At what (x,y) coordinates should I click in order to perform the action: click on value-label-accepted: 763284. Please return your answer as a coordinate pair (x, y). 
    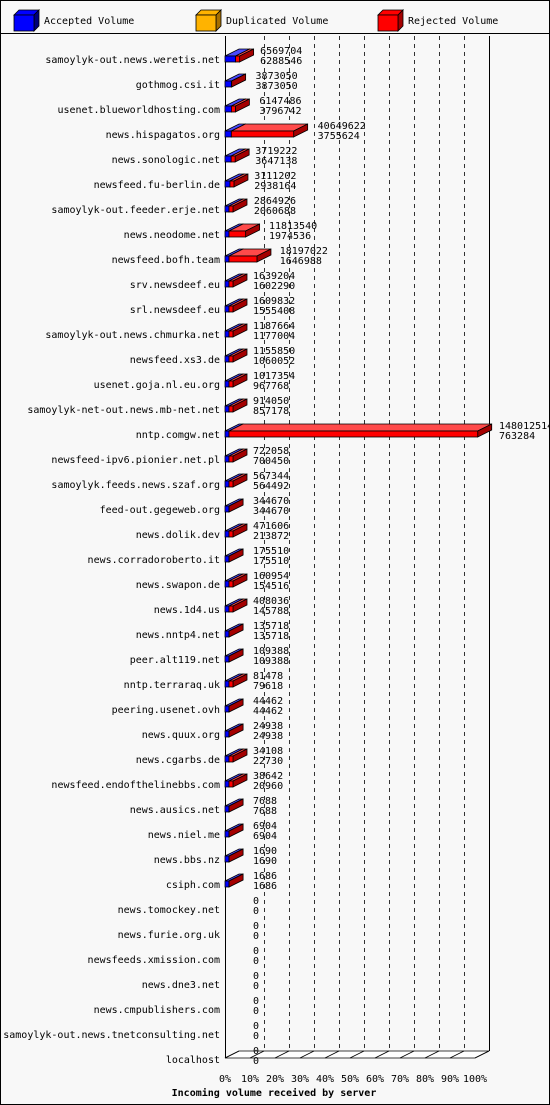
    Looking at the image, I should click on (517, 436).